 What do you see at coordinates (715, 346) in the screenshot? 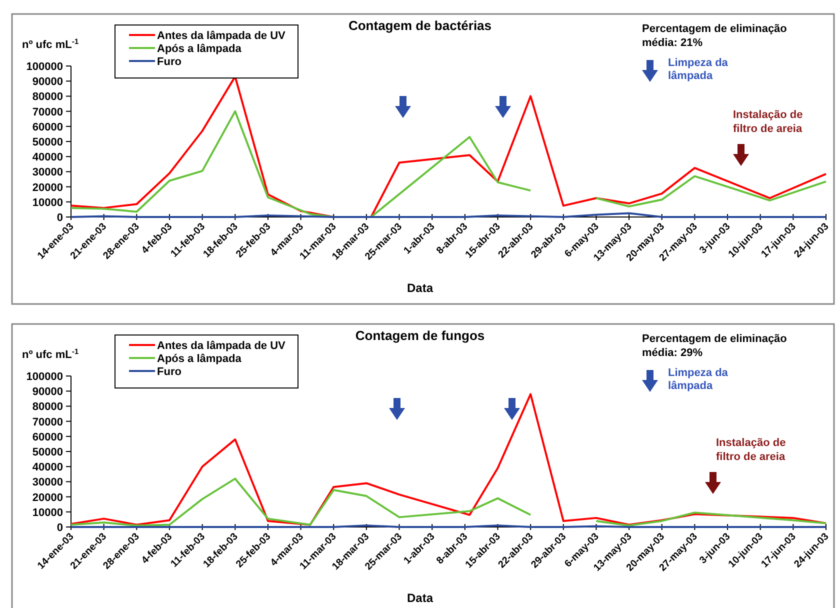
I see `text: Percentagem de eliminação média: 29%` at bounding box center [715, 346].